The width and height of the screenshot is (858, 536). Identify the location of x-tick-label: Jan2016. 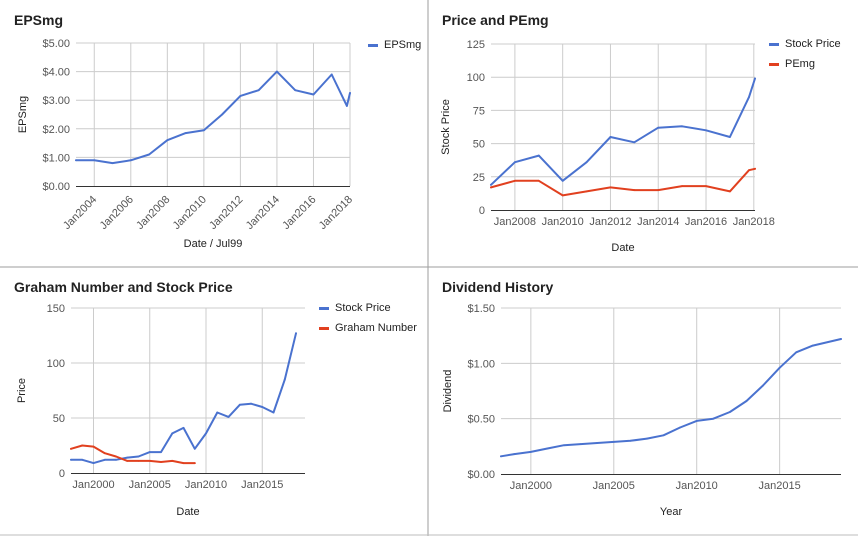
(299, 213).